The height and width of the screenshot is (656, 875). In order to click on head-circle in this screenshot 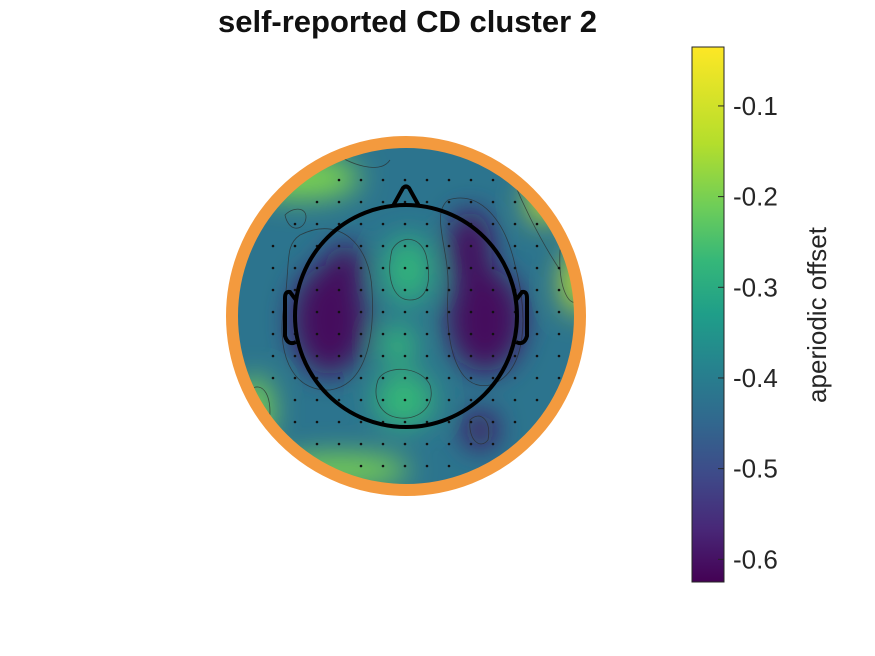, I will do `click(406, 316)`.